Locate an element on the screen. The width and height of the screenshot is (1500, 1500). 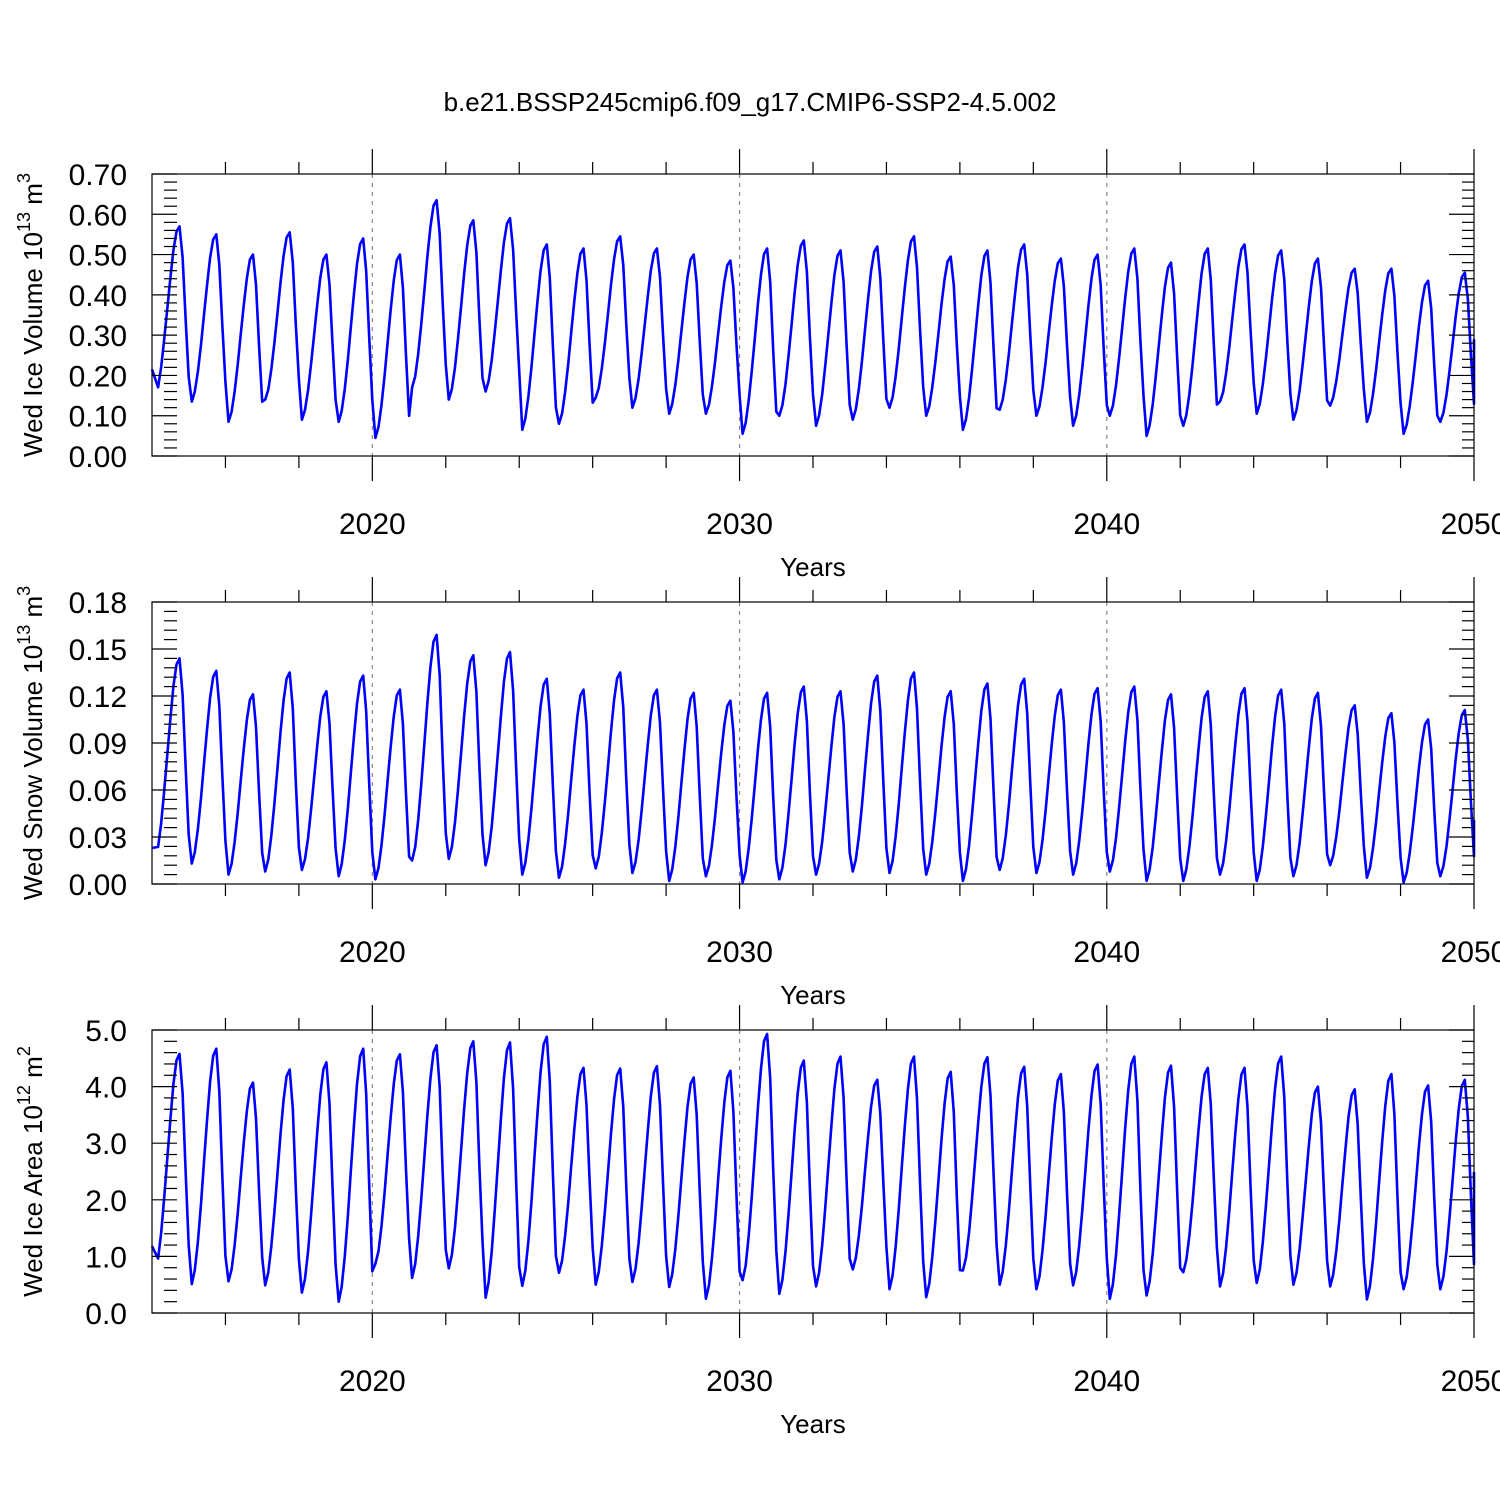
y-tick-label: 0.15 is located at coordinates (98, 650).